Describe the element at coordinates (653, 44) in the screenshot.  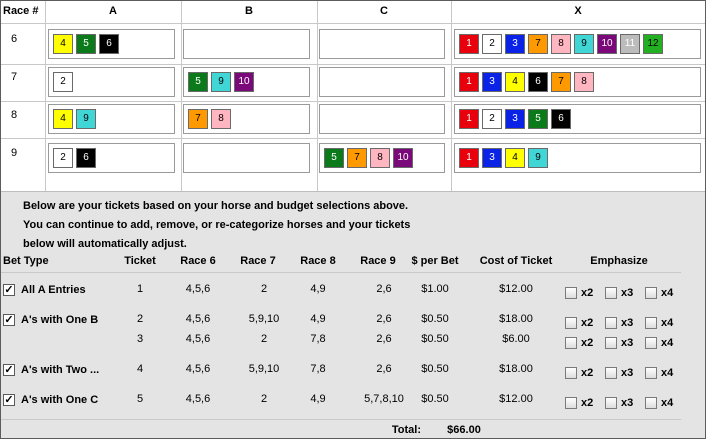
I see `horse-chip: 12` at that location.